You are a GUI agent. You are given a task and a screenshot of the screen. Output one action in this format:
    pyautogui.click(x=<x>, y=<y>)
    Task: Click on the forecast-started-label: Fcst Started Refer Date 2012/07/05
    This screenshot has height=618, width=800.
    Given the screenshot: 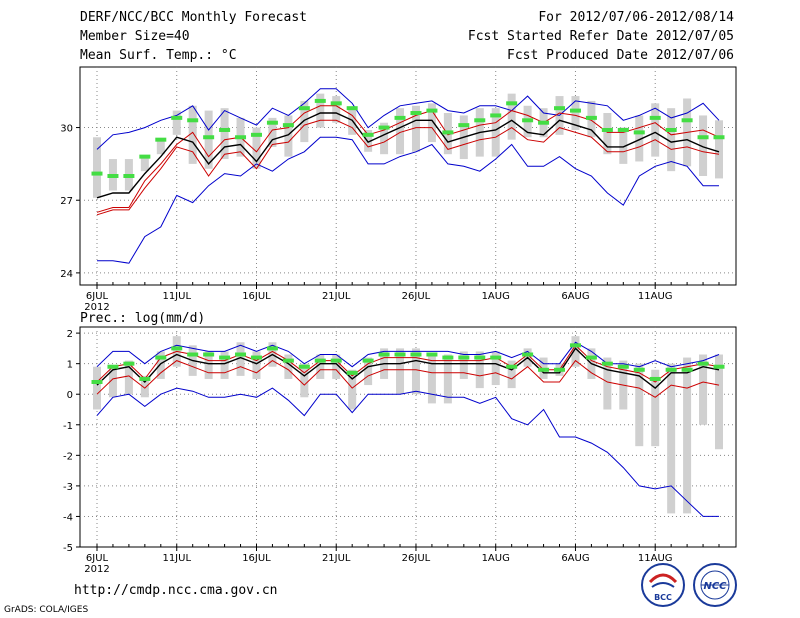 What is the action you would take?
    pyautogui.click(x=600, y=36)
    